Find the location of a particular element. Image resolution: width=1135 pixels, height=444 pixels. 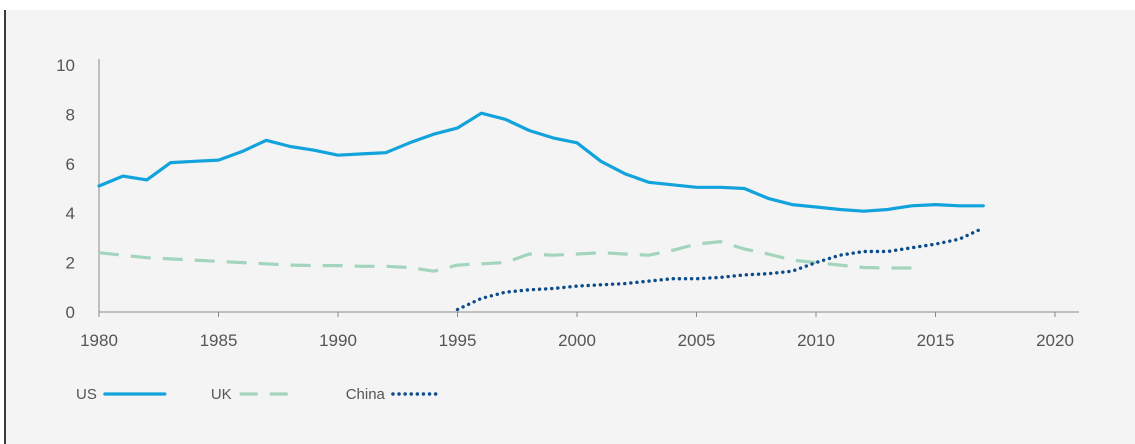

x-axis-ticks: 1980 1985 1990 1995 2000 2005 2010 2015 2020 is located at coordinates (577, 331).